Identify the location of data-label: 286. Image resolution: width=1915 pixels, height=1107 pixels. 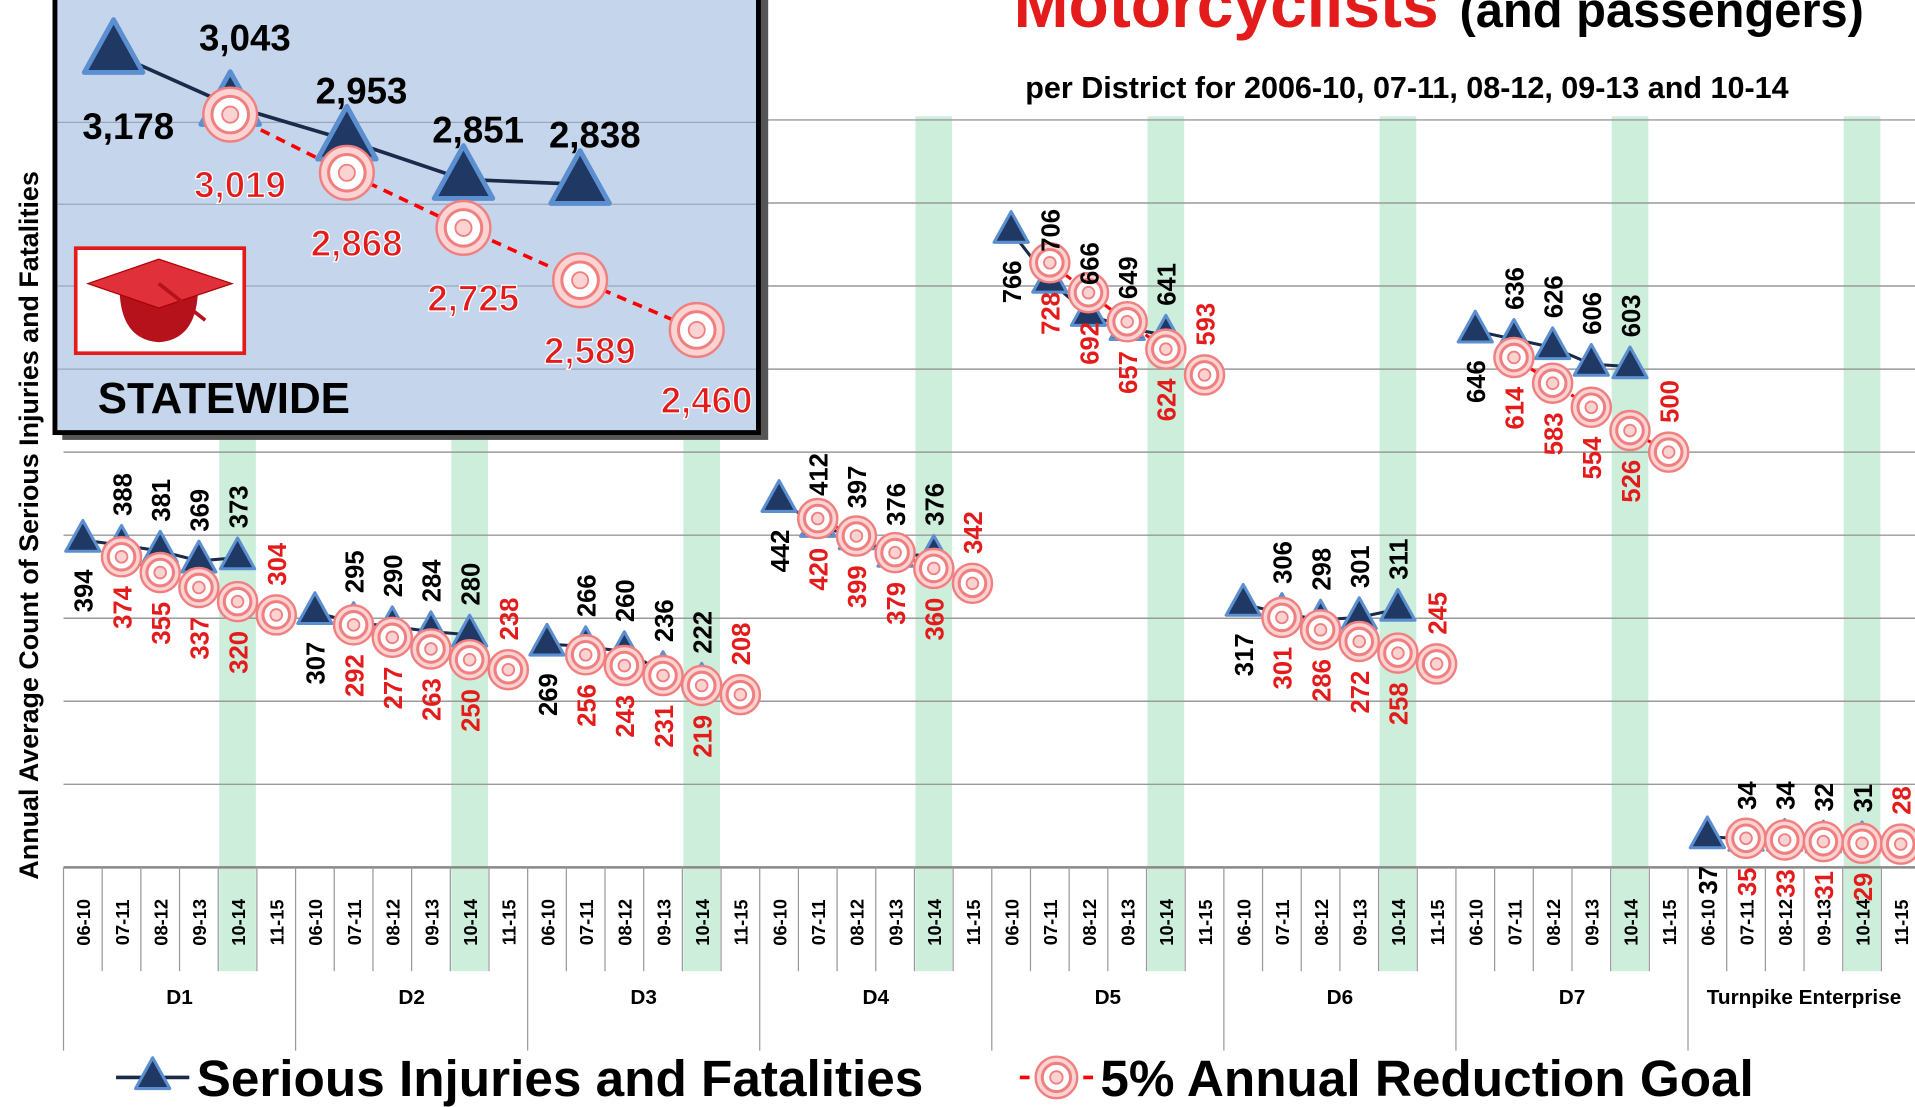
(1322, 680).